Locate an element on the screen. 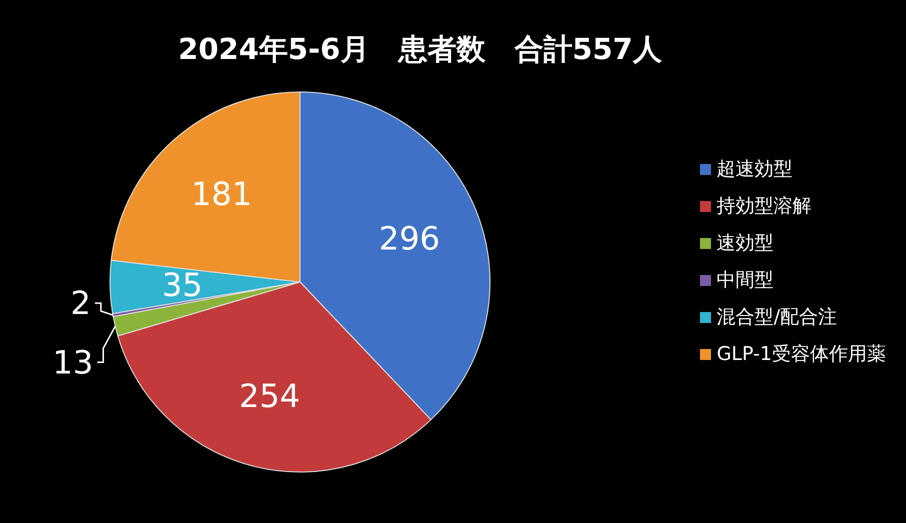  legend-label: 速効型 is located at coordinates (745, 243).